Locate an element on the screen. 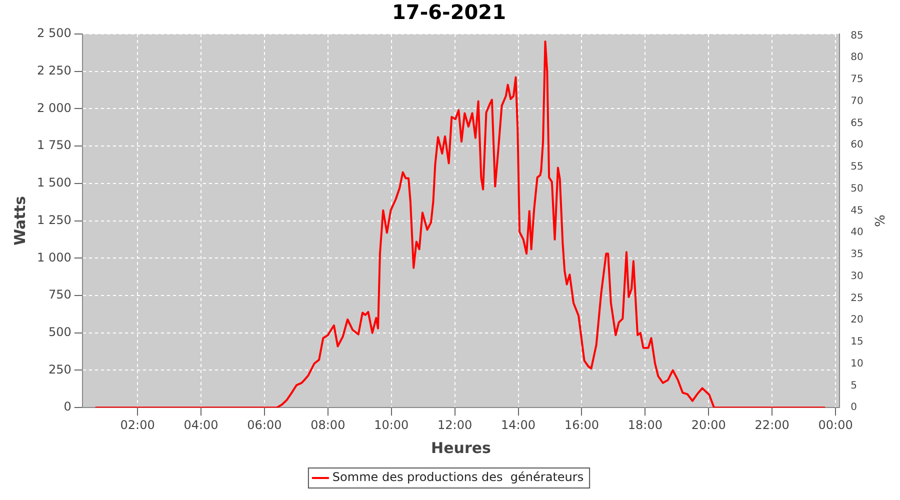 The image size is (900, 500). y-tick-label: 1 750 is located at coordinates (54, 145).